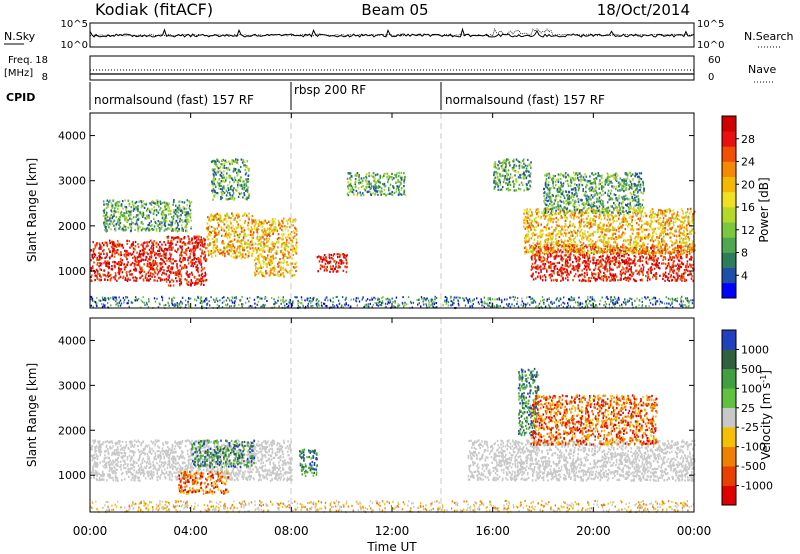 This screenshot has width=800, height=554. I want to click on noise-right-tick-top: 10^5, so click(710, 24).